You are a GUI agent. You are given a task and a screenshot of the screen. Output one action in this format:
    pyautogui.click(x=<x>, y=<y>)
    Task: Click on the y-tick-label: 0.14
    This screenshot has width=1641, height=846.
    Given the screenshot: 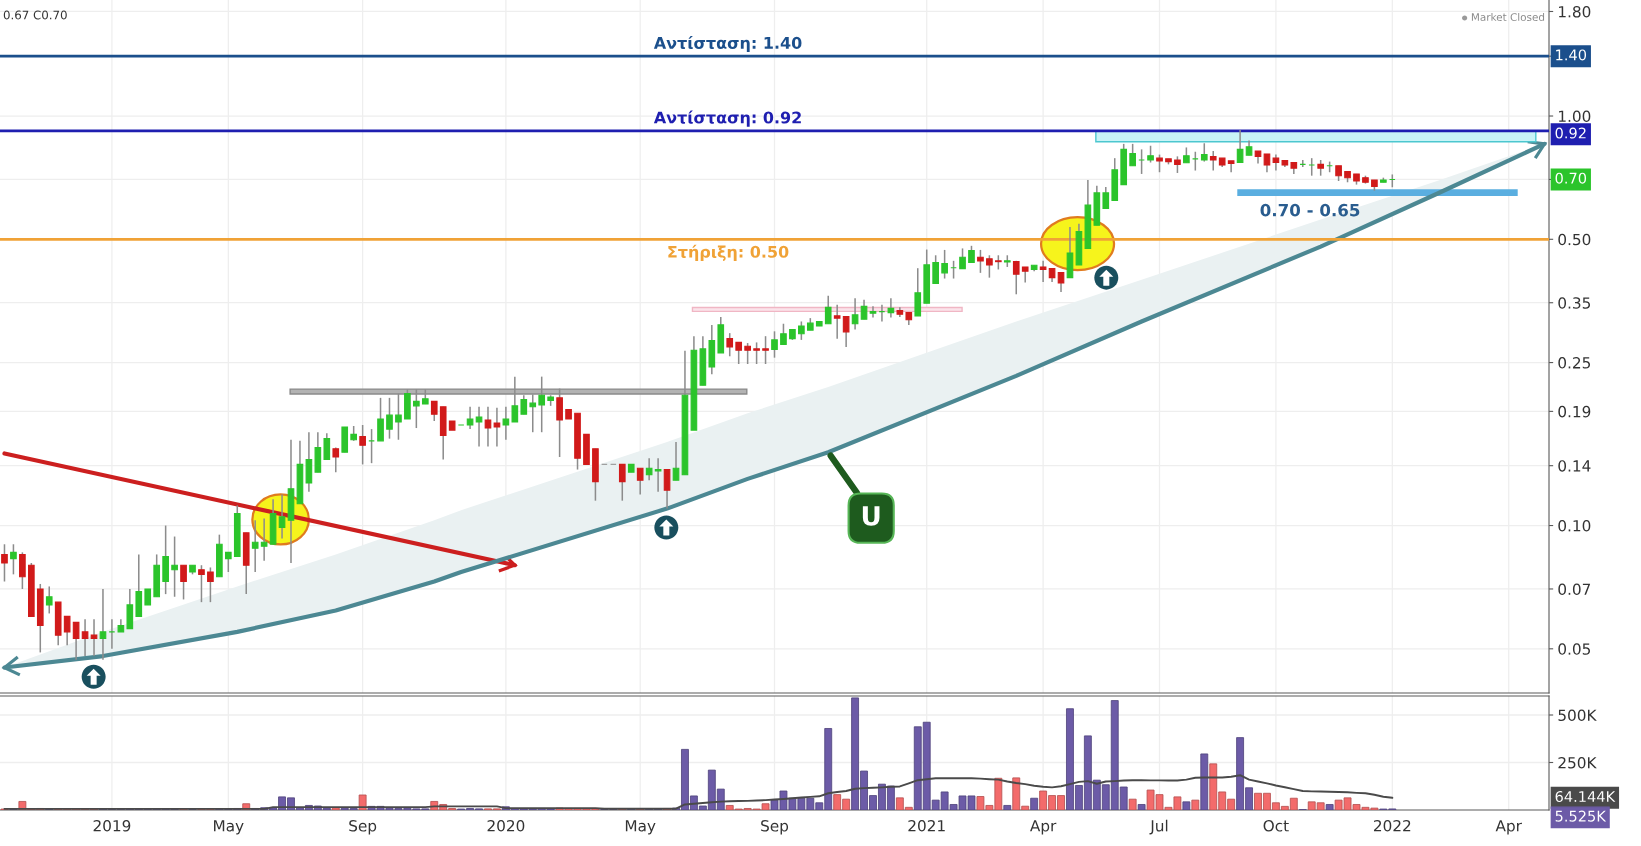 What is the action you would take?
    pyautogui.click(x=1574, y=466)
    